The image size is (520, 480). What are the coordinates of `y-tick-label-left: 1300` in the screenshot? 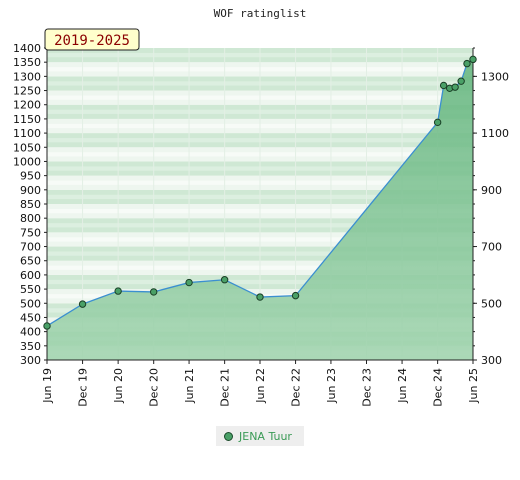 It's located at (27, 76).